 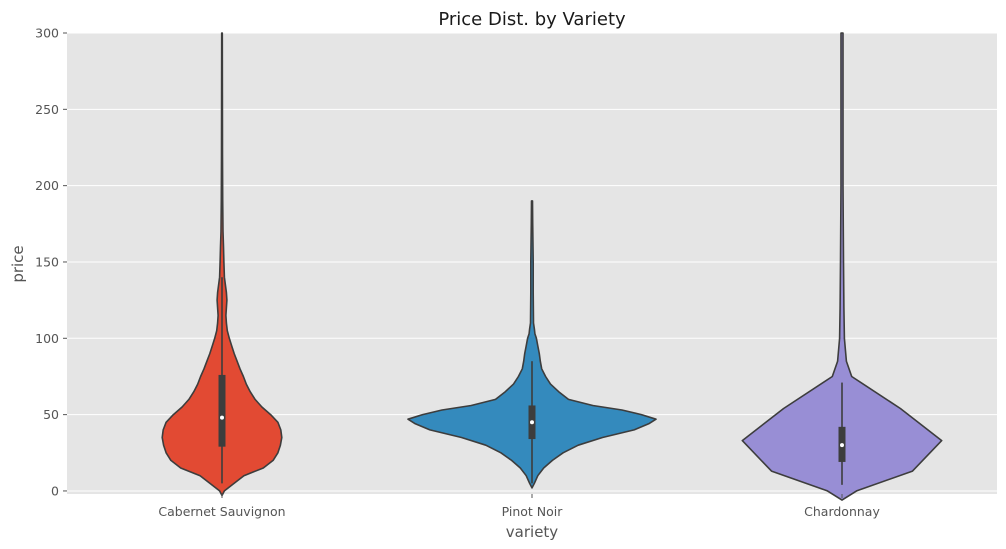 What do you see at coordinates (532, 532) in the screenshot?
I see `x-axis-label: variety` at bounding box center [532, 532].